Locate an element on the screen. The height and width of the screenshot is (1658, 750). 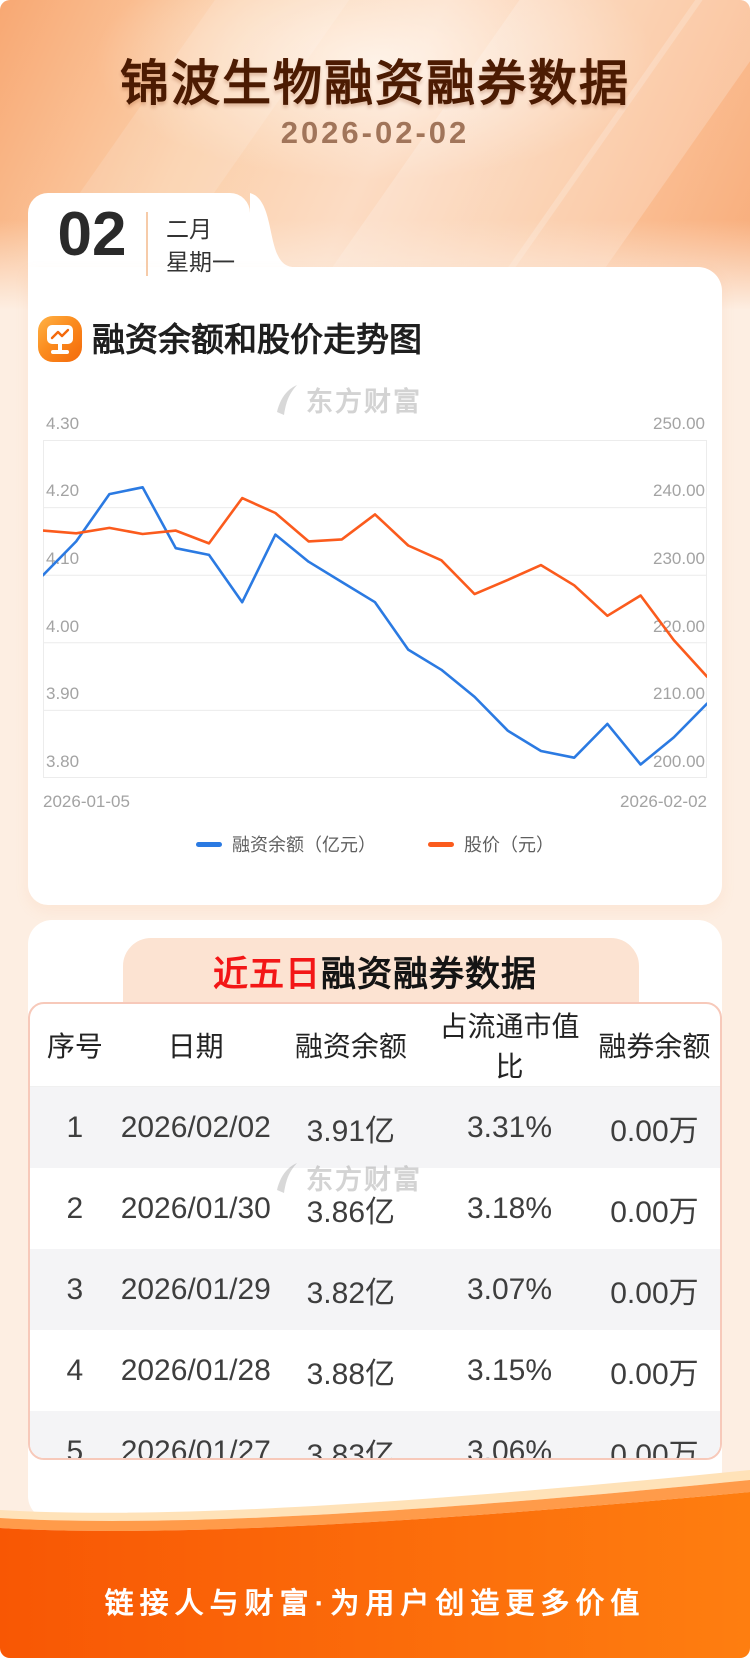
cell-ratio: 3.07% is located at coordinates (509, 1289).